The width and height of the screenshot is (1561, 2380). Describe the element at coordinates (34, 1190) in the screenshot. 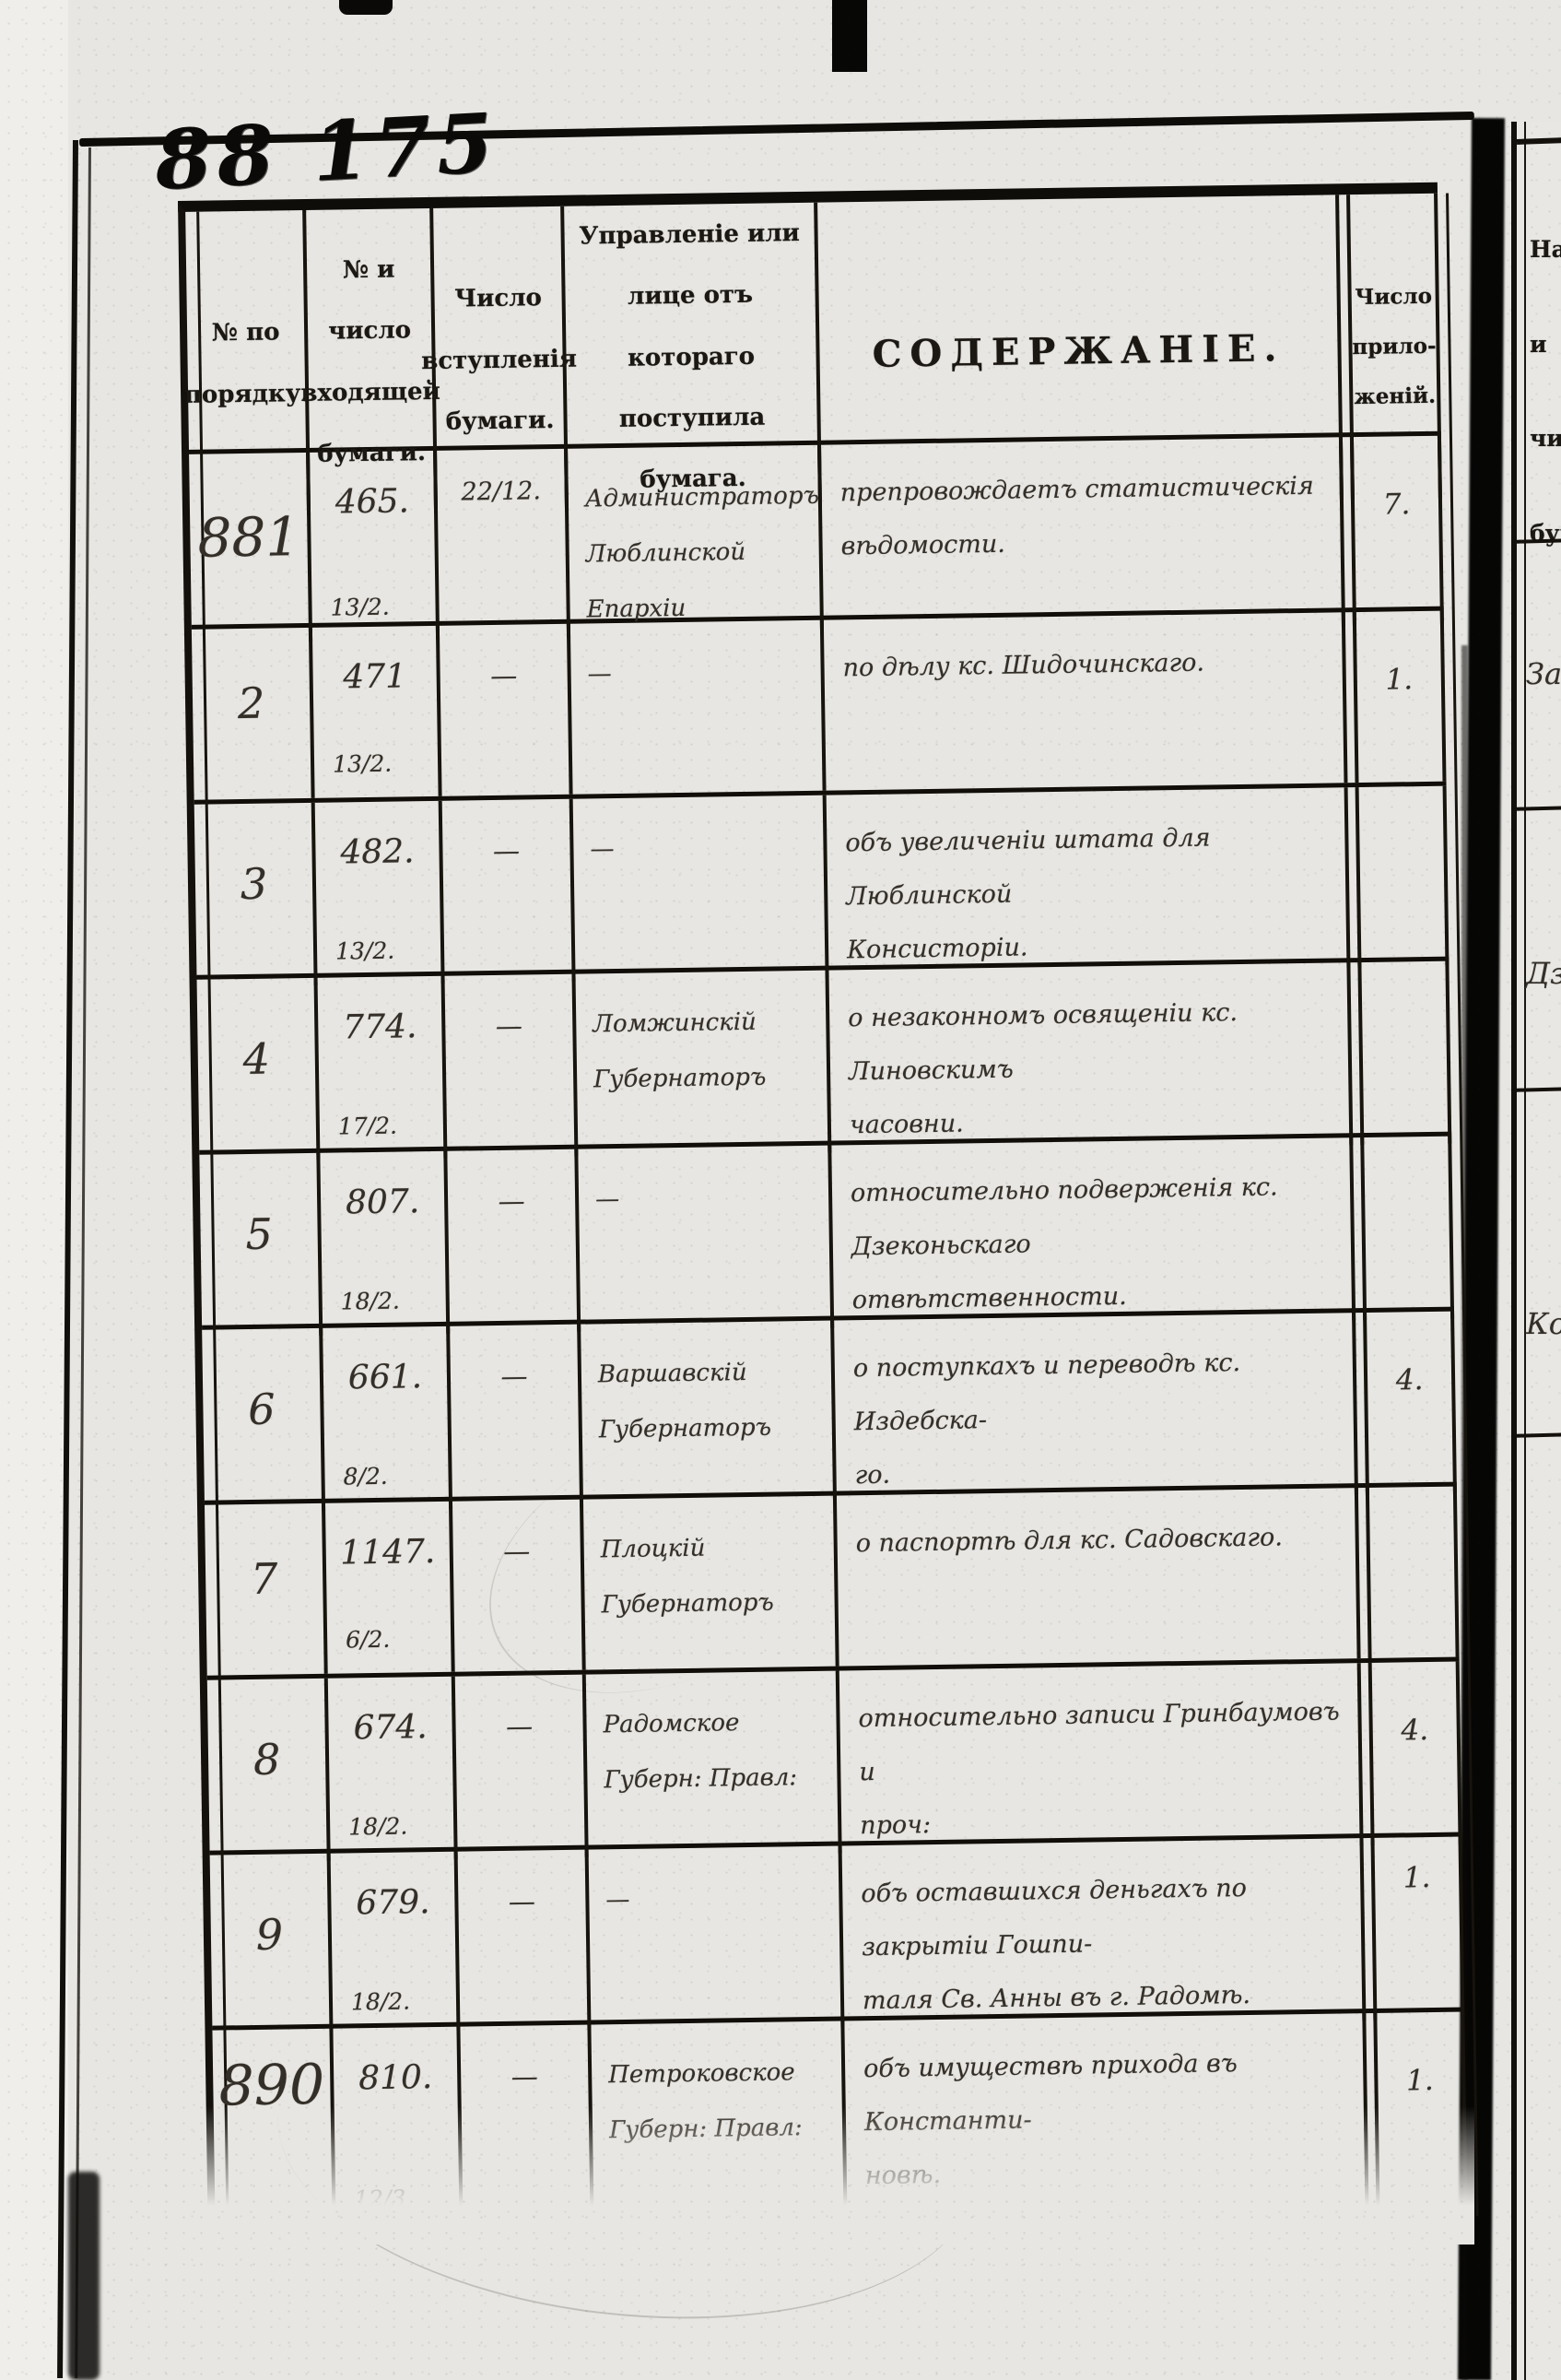

I see `scan-margin` at that location.